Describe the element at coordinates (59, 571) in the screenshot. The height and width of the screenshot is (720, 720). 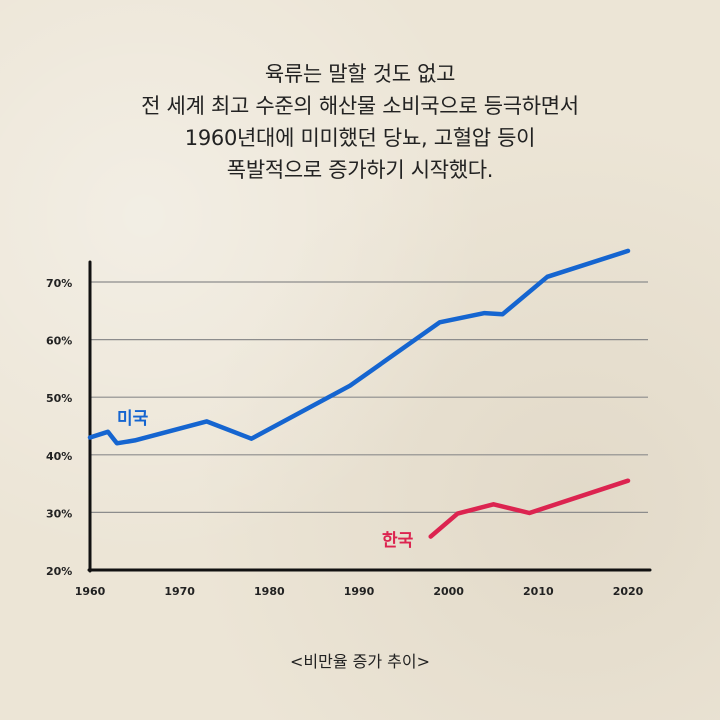
I see `y-tick-label: 20%` at that location.